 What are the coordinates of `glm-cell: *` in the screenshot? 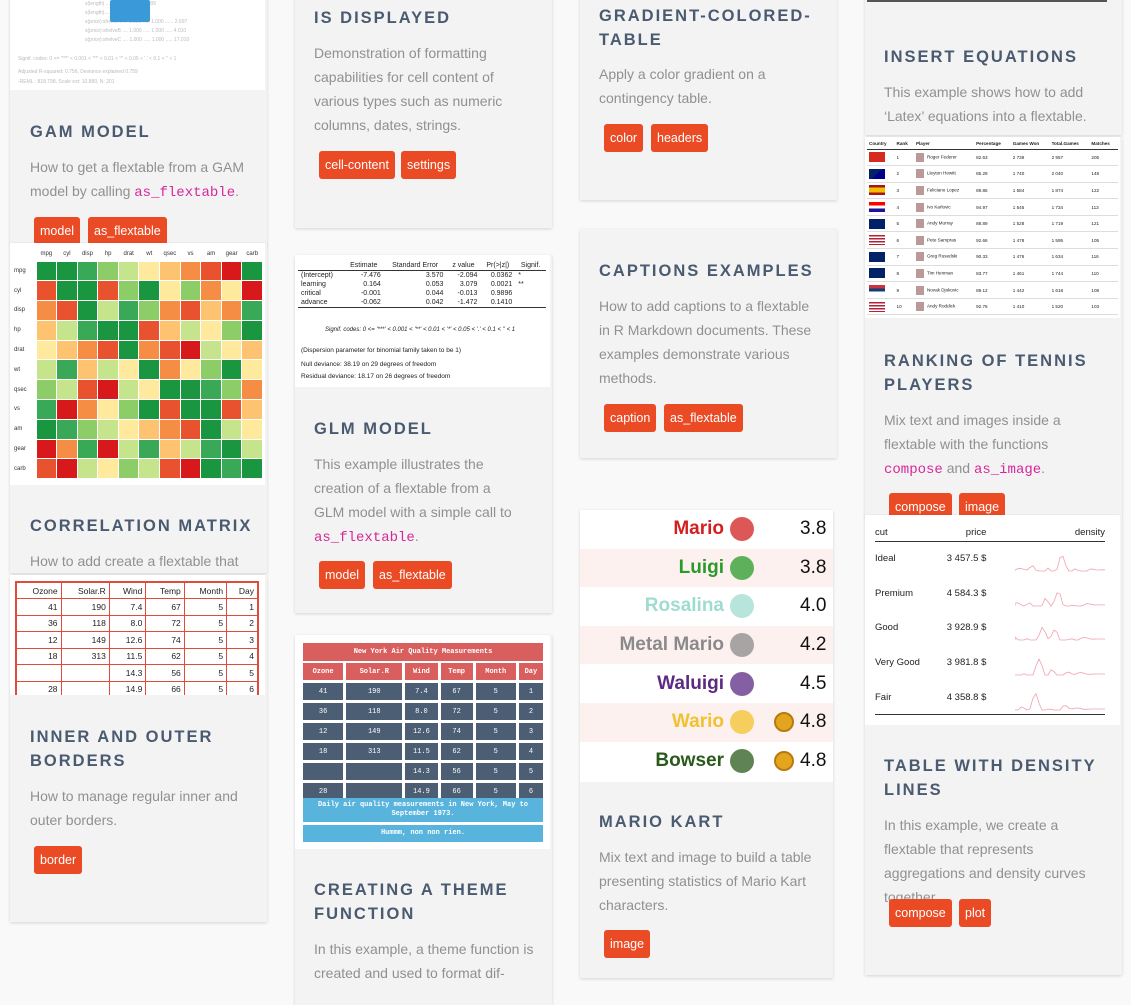 It's located at (519, 275).